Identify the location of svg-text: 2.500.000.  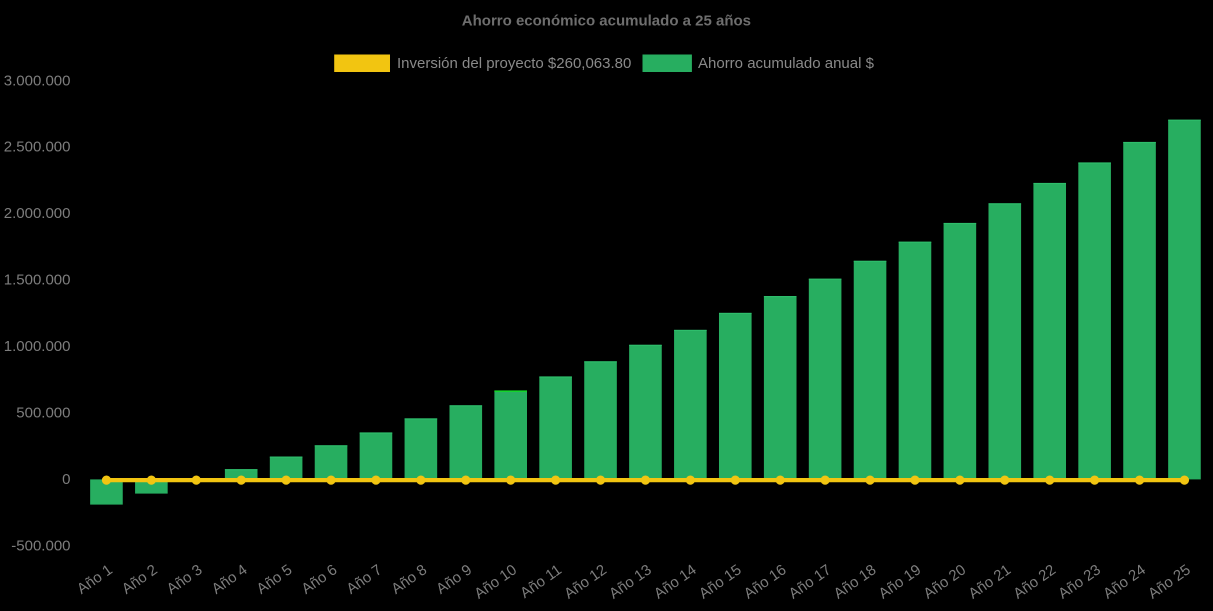
(37, 147).